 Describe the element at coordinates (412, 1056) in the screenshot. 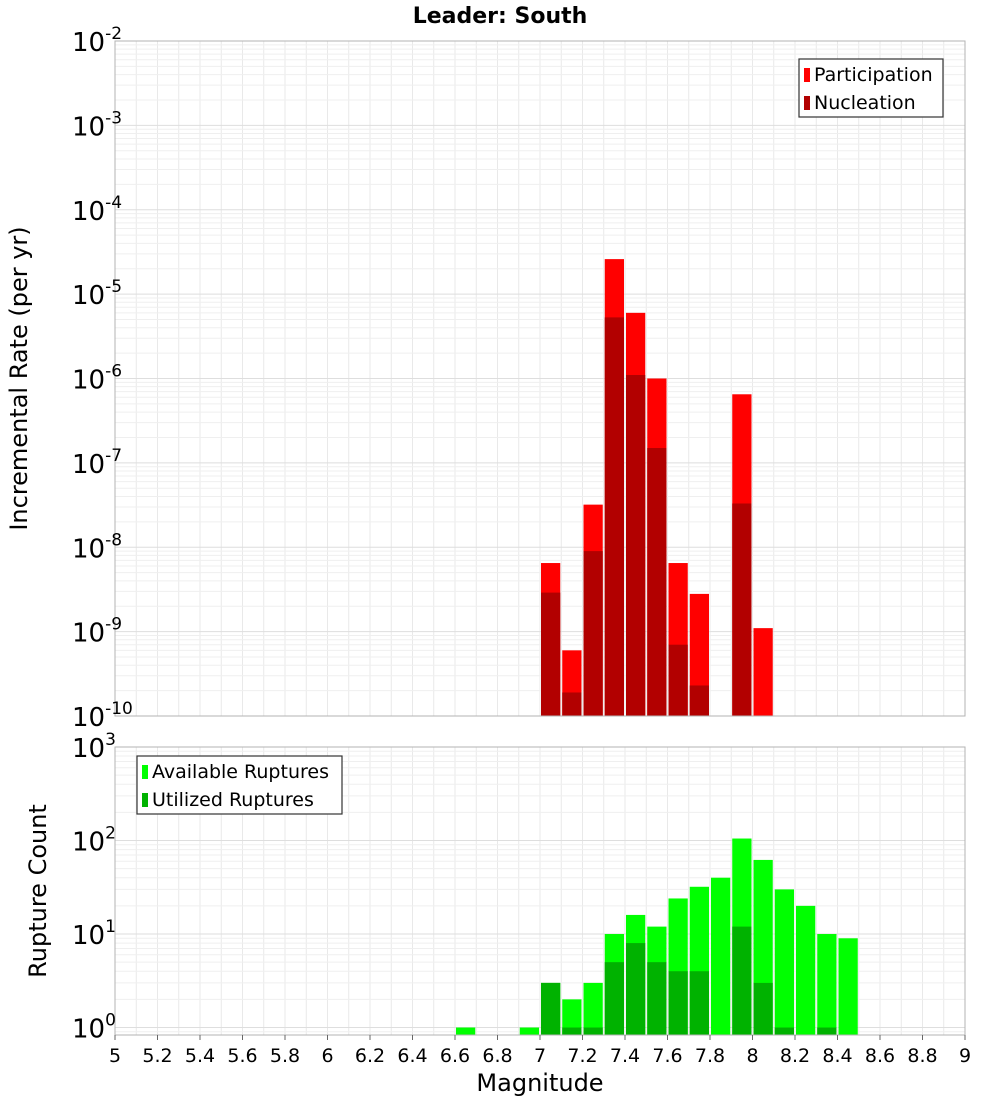

I see `x-tick-label: 6.4` at that location.